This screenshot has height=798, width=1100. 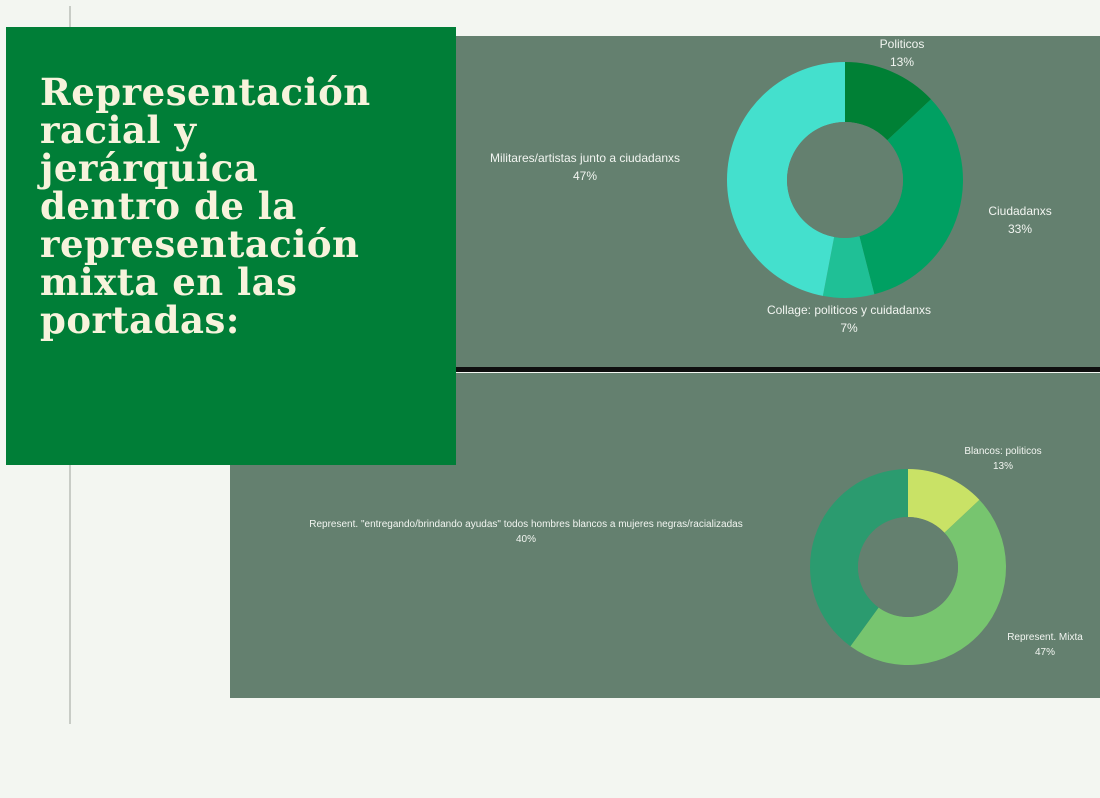 I want to click on panel-divider, so click(x=778, y=369).